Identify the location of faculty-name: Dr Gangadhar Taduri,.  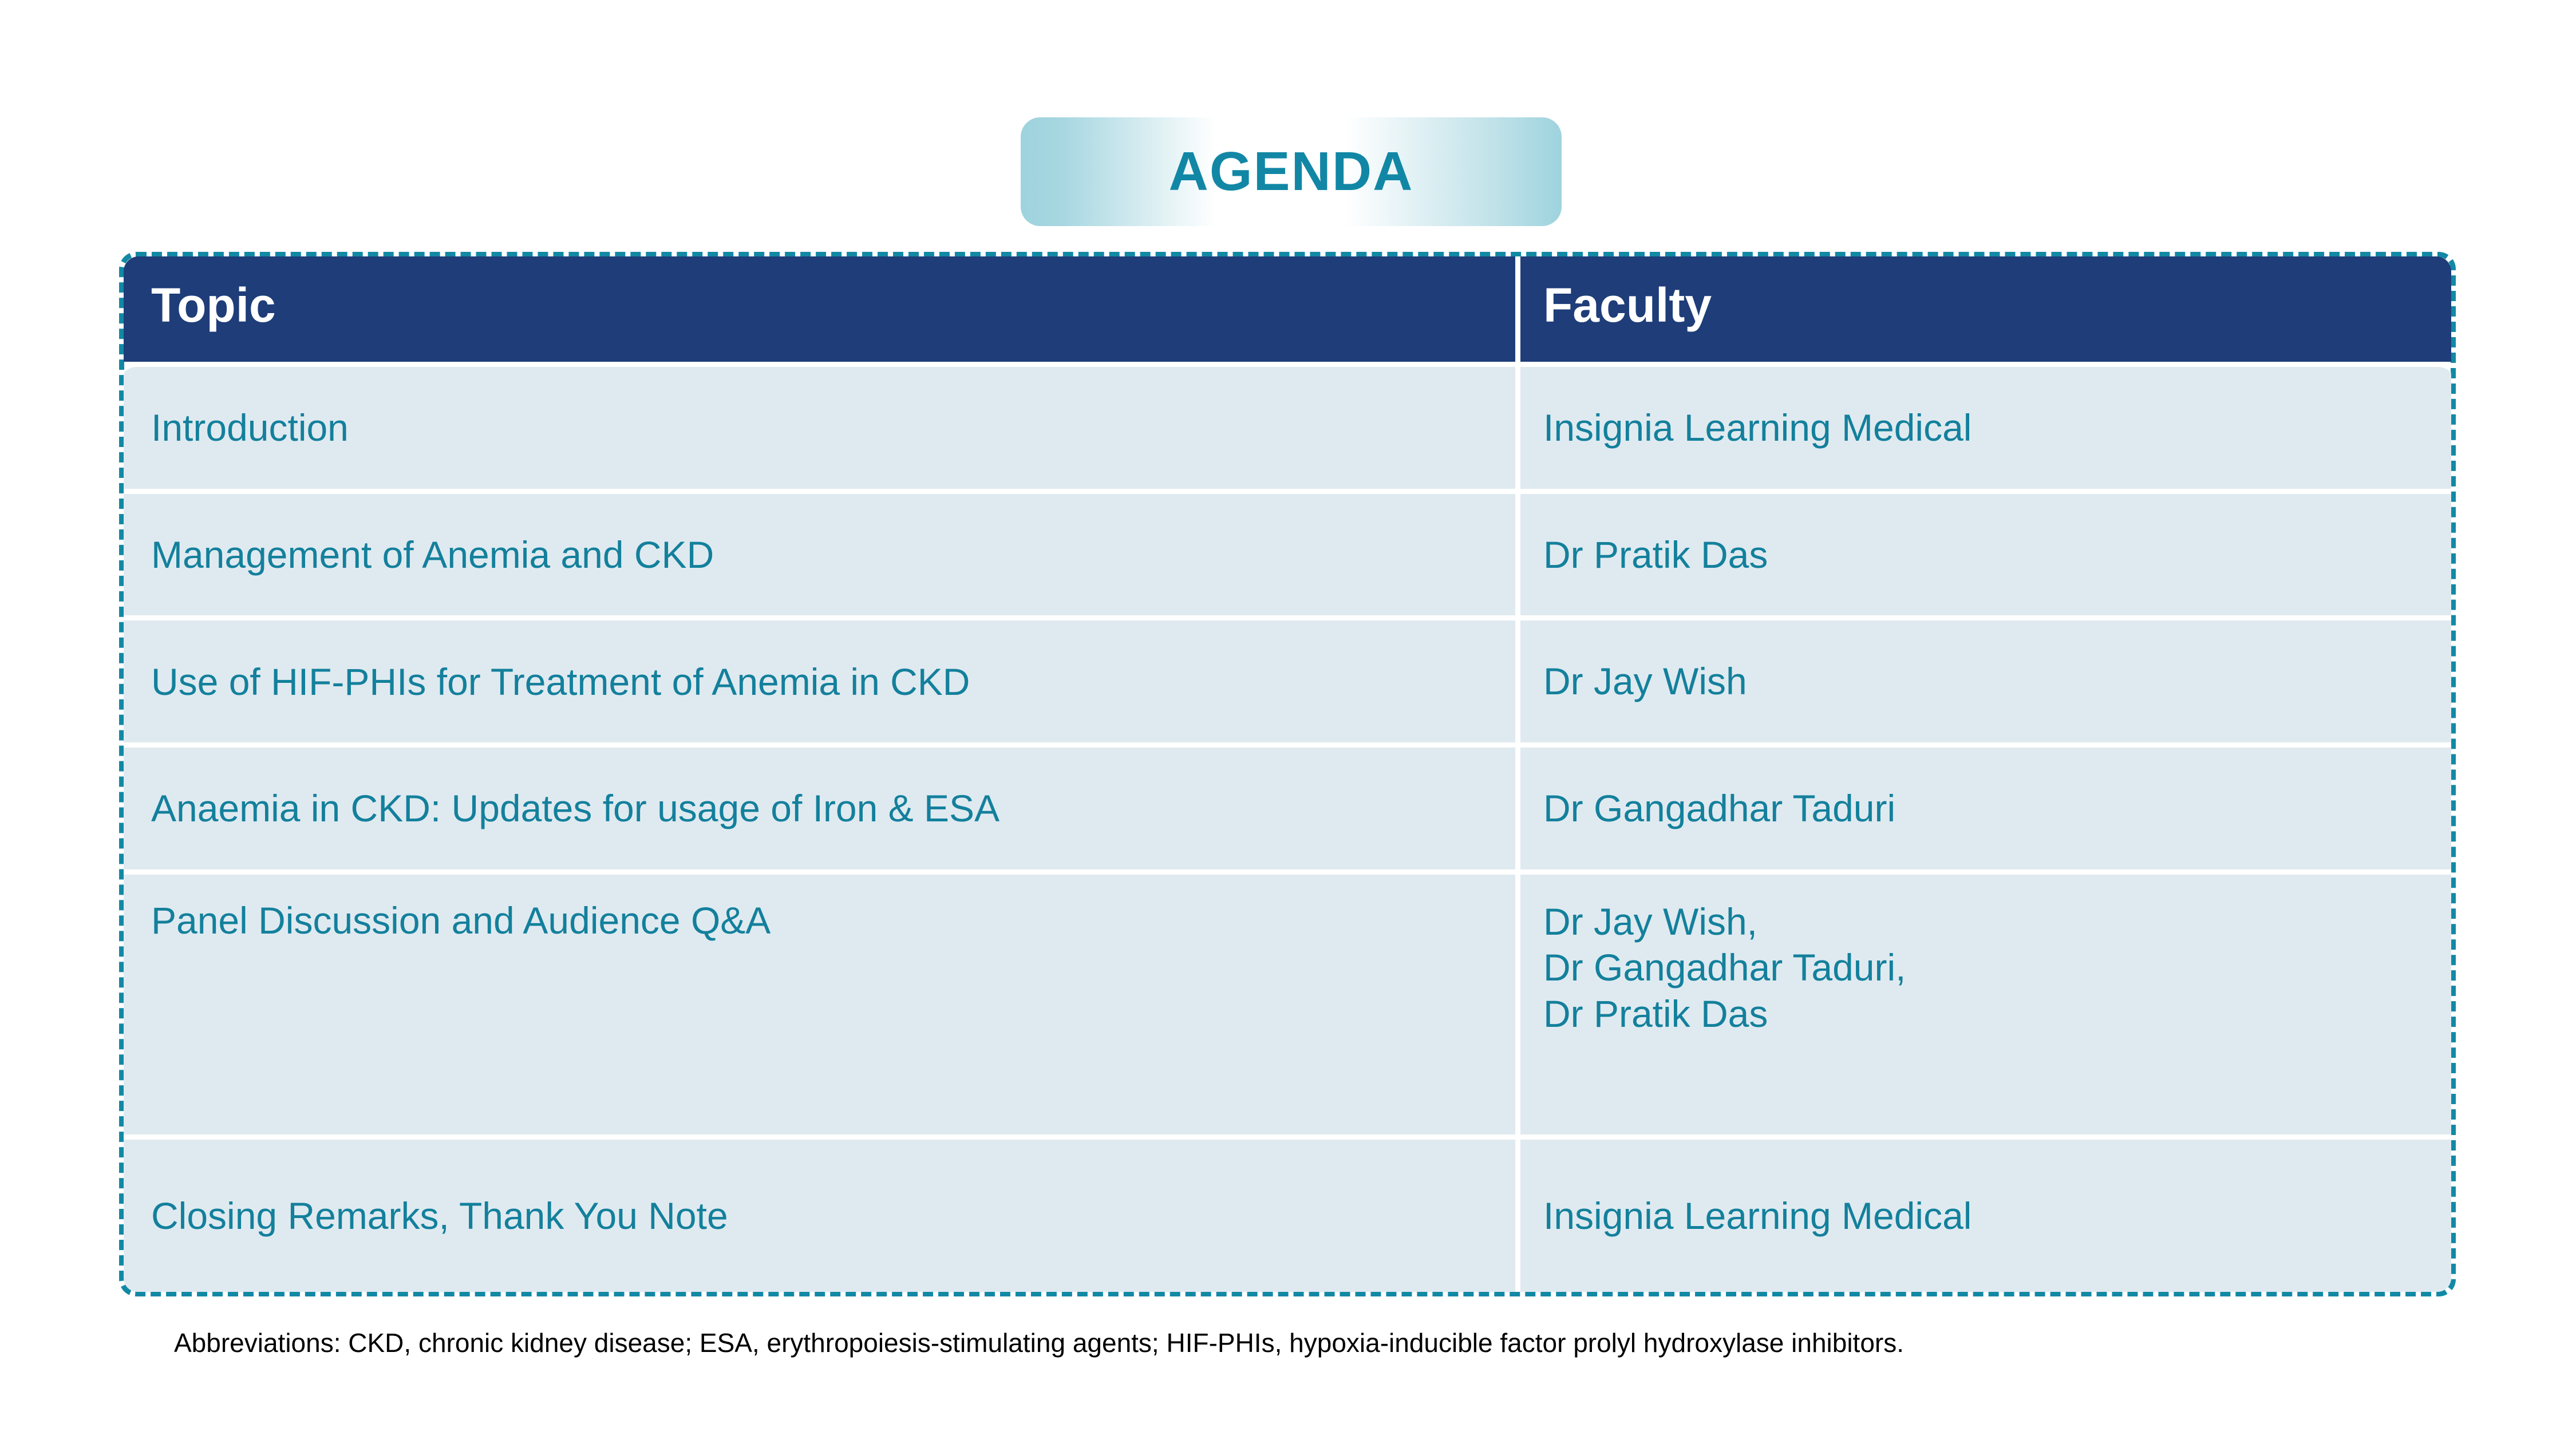
(1724, 967).